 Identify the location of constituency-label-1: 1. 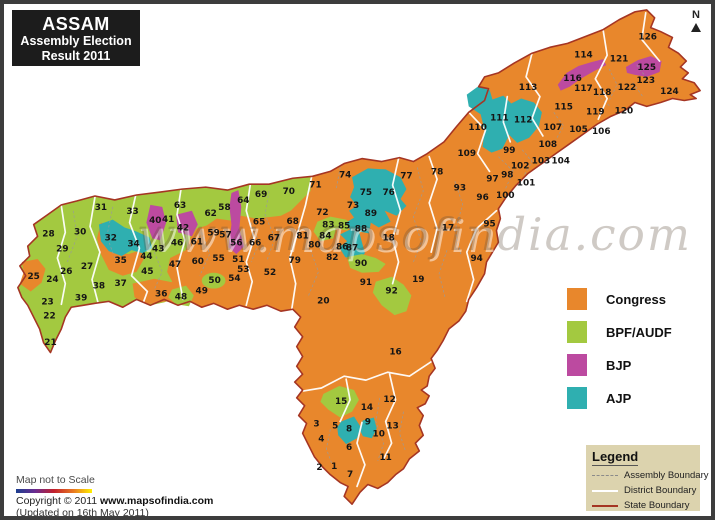
(334, 467).